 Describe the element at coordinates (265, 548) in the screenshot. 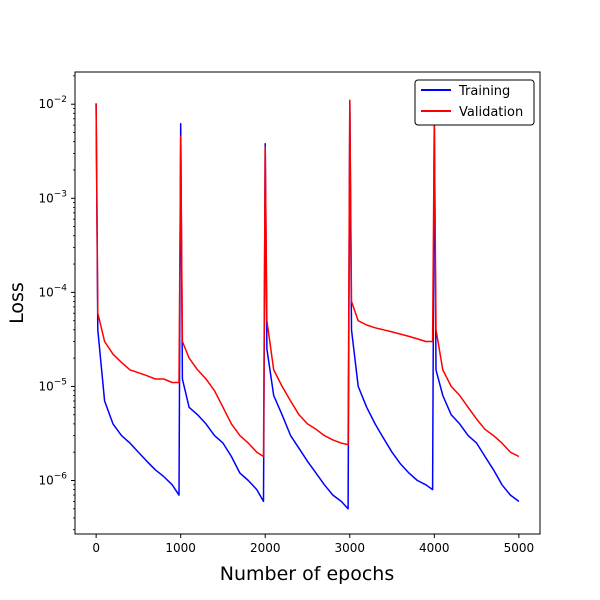

I see `x-tick-label: 2000` at that location.